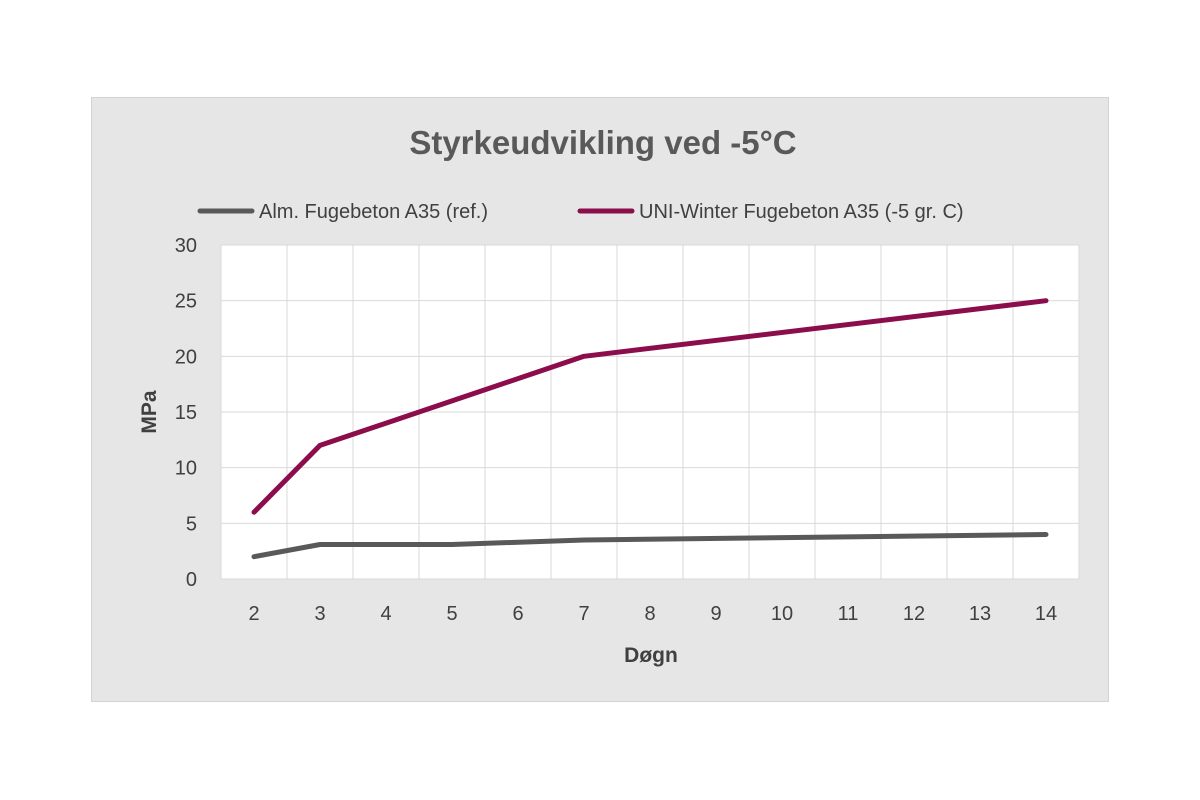 The height and width of the screenshot is (800, 1200). What do you see at coordinates (602, 142) in the screenshot?
I see `chart-title: Styrkeudvikling ved -5°C` at bounding box center [602, 142].